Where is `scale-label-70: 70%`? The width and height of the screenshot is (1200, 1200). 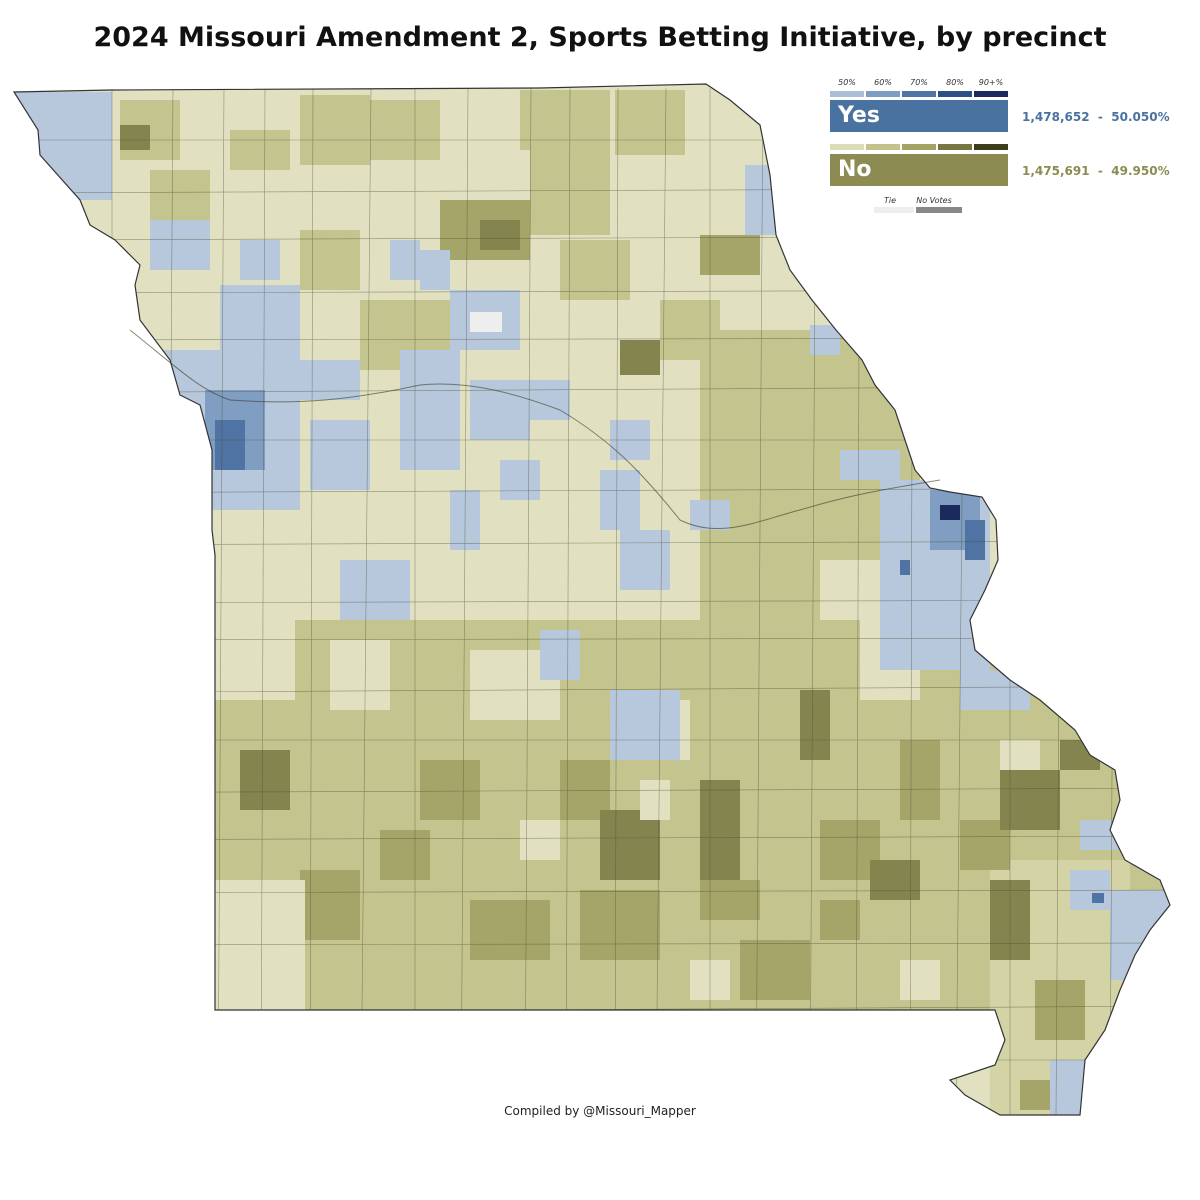
scale-label-70: 70% is located at coordinates (919, 82).